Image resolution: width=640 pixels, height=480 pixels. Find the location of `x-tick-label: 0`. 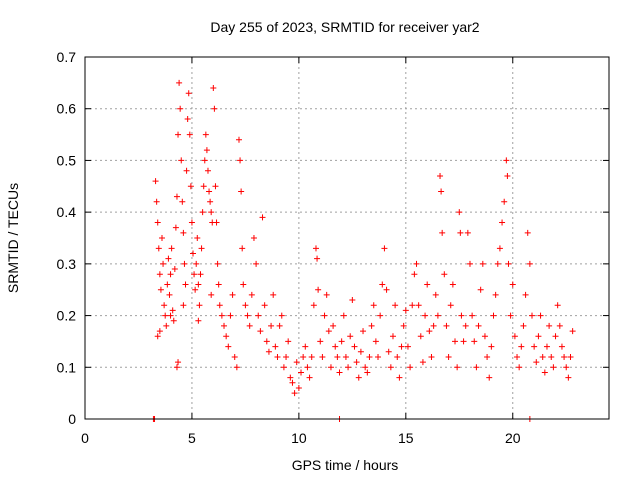

x-tick-label: 0 is located at coordinates (85, 438).